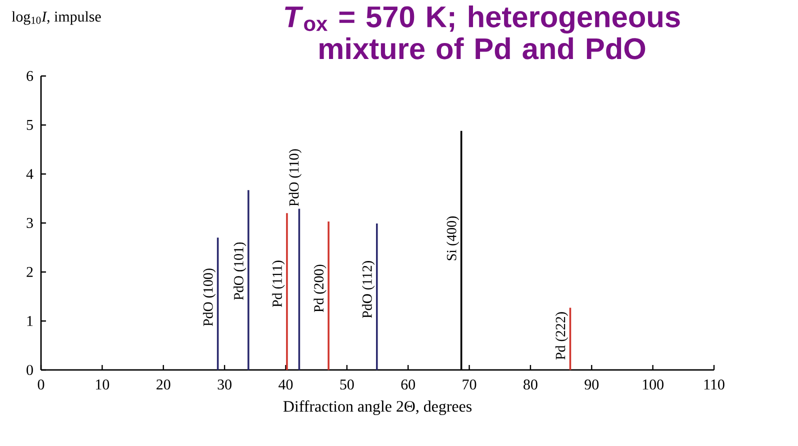  What do you see at coordinates (30, 75) in the screenshot?
I see `y-tick-label: 6` at bounding box center [30, 75].